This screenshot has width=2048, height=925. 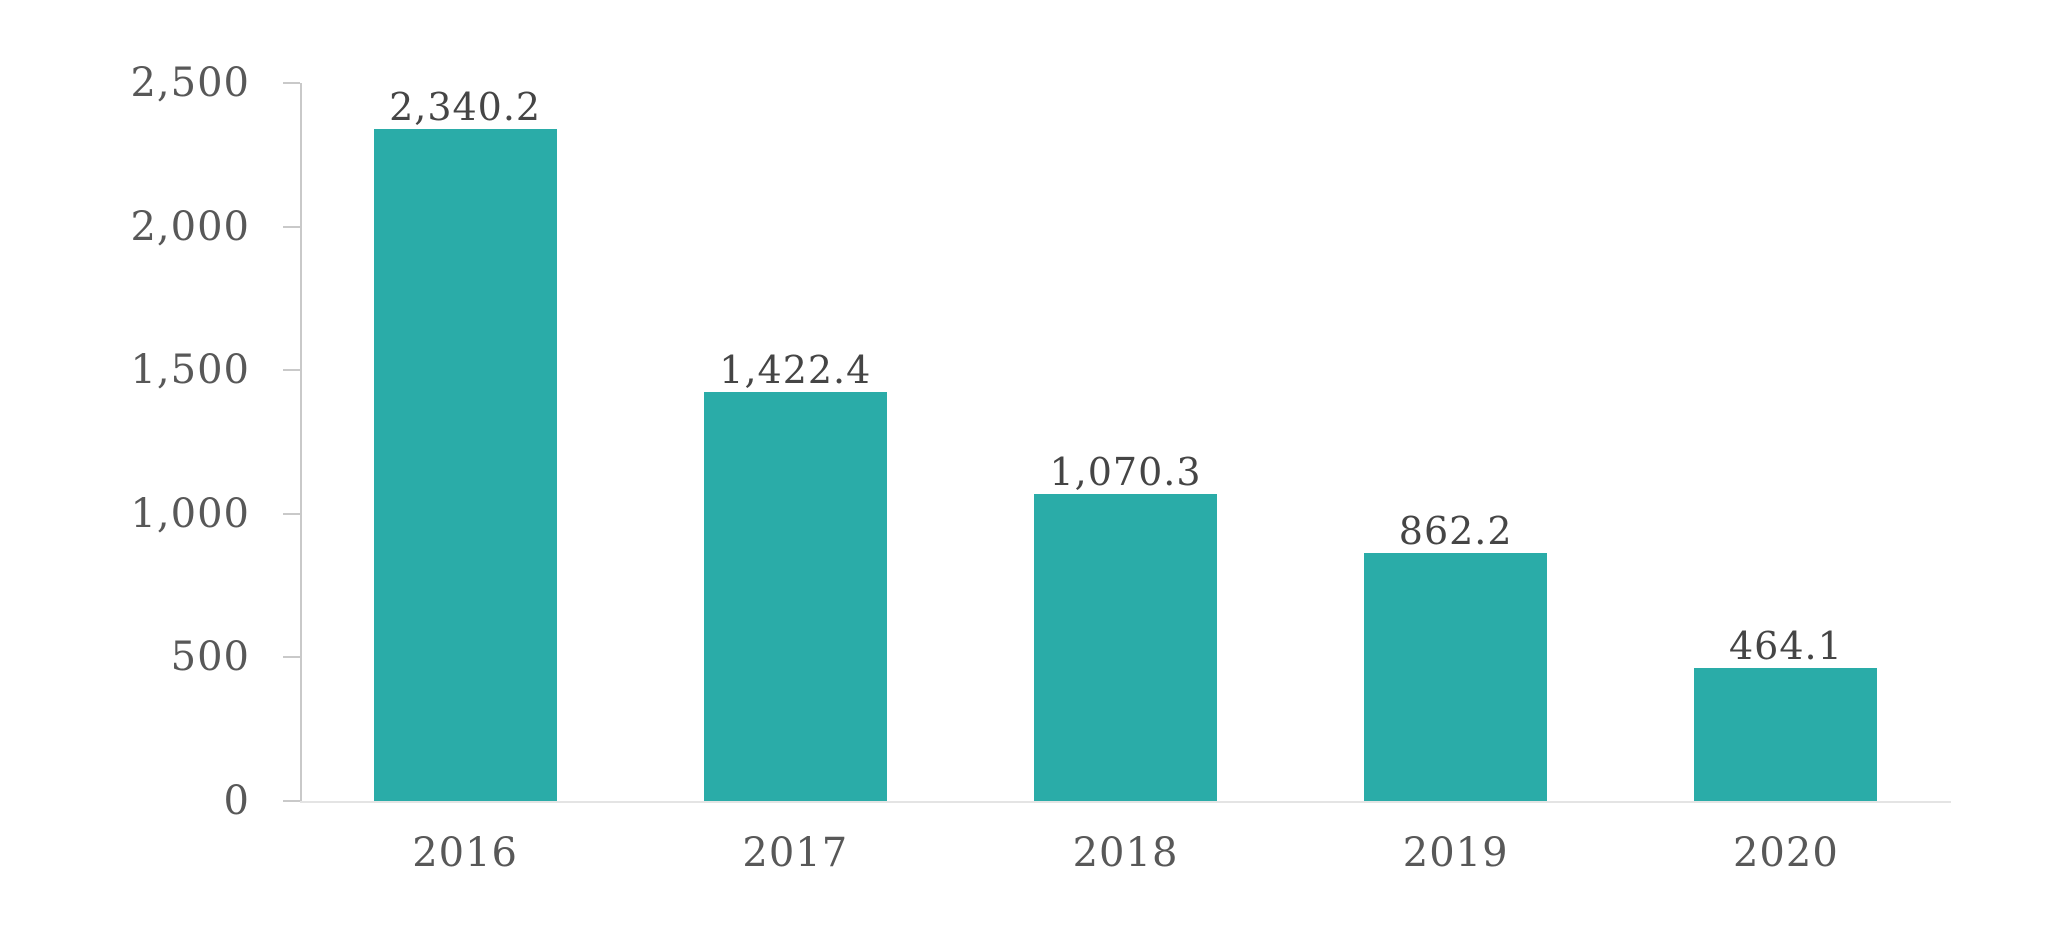 What do you see at coordinates (465, 464) in the screenshot?
I see `bar-2016` at bounding box center [465, 464].